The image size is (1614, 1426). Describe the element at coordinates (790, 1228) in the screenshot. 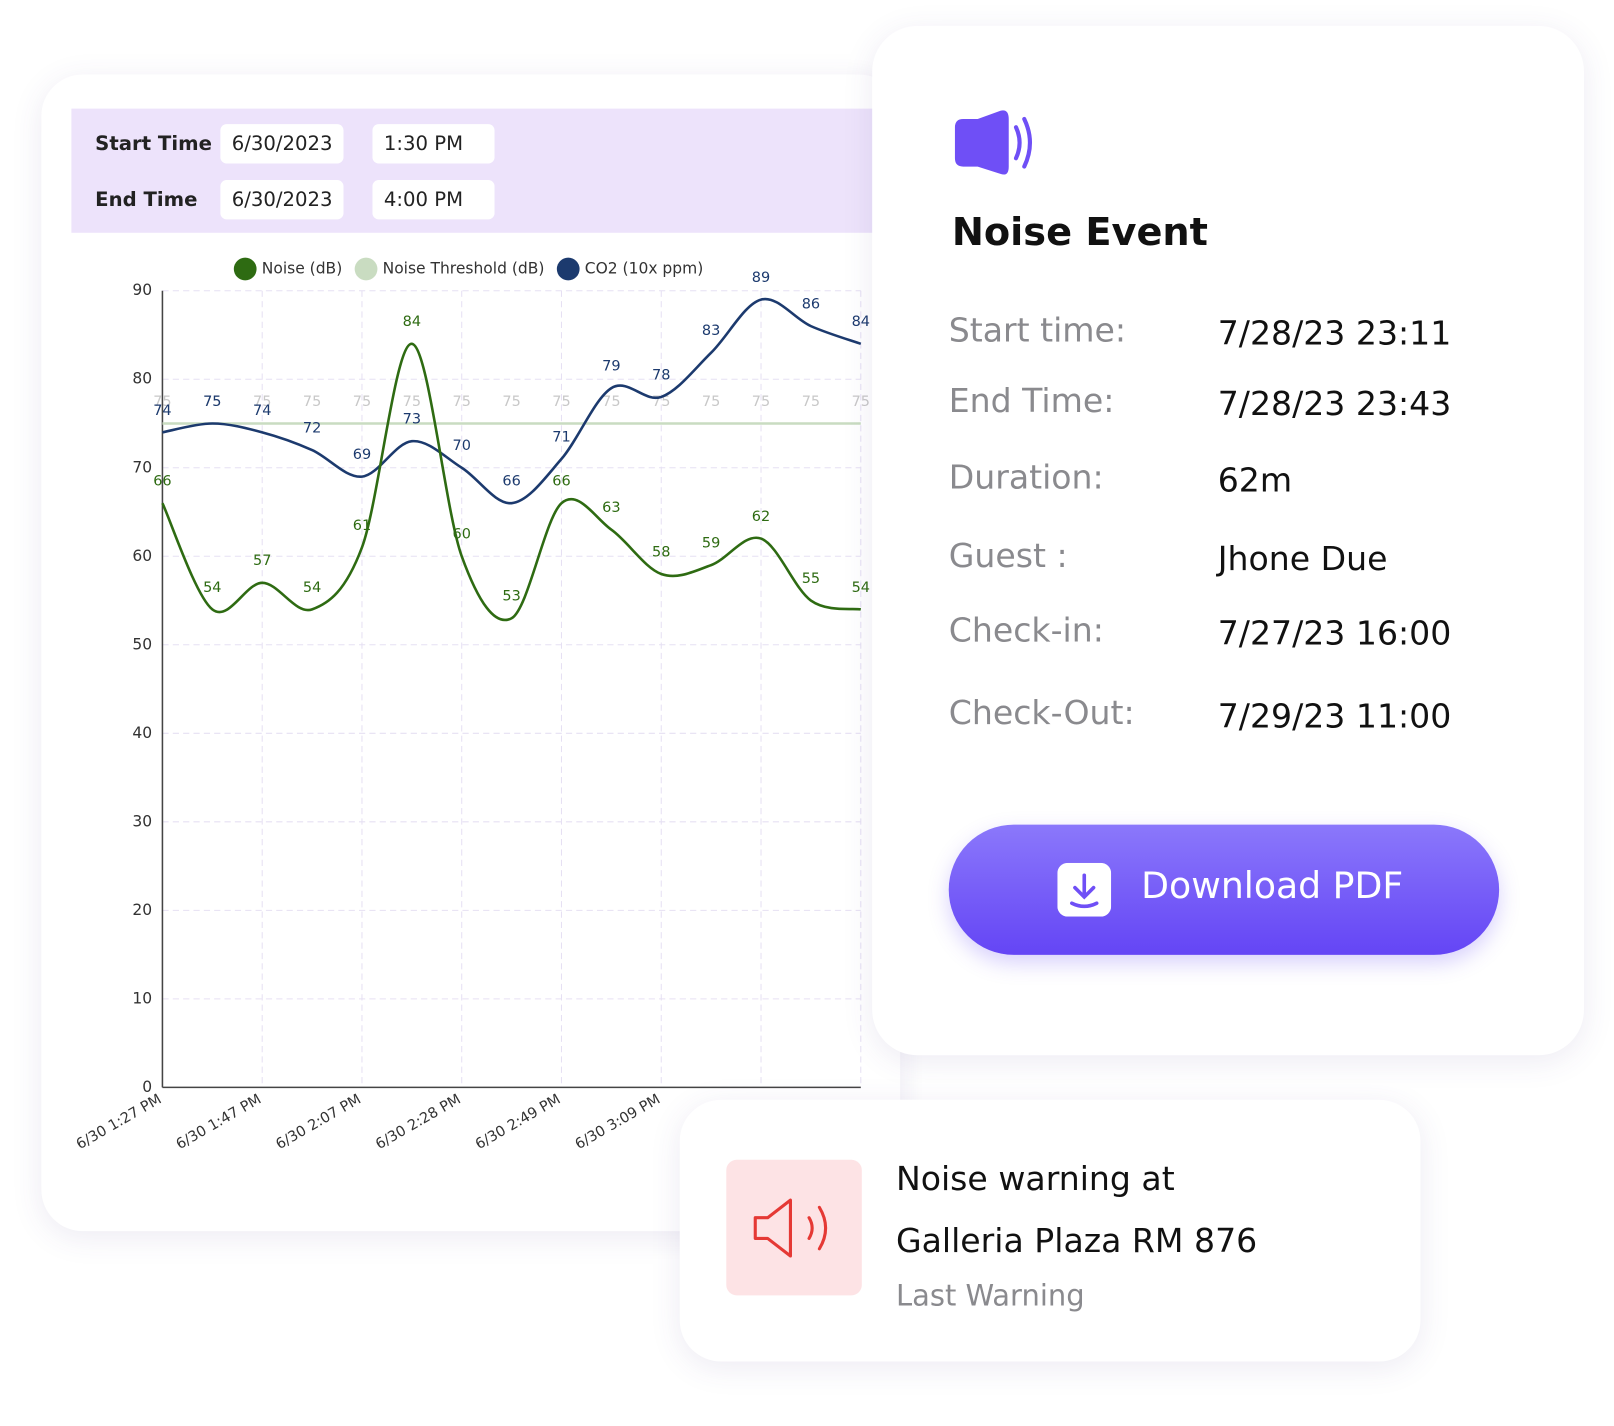

I see `warning-icon` at that location.